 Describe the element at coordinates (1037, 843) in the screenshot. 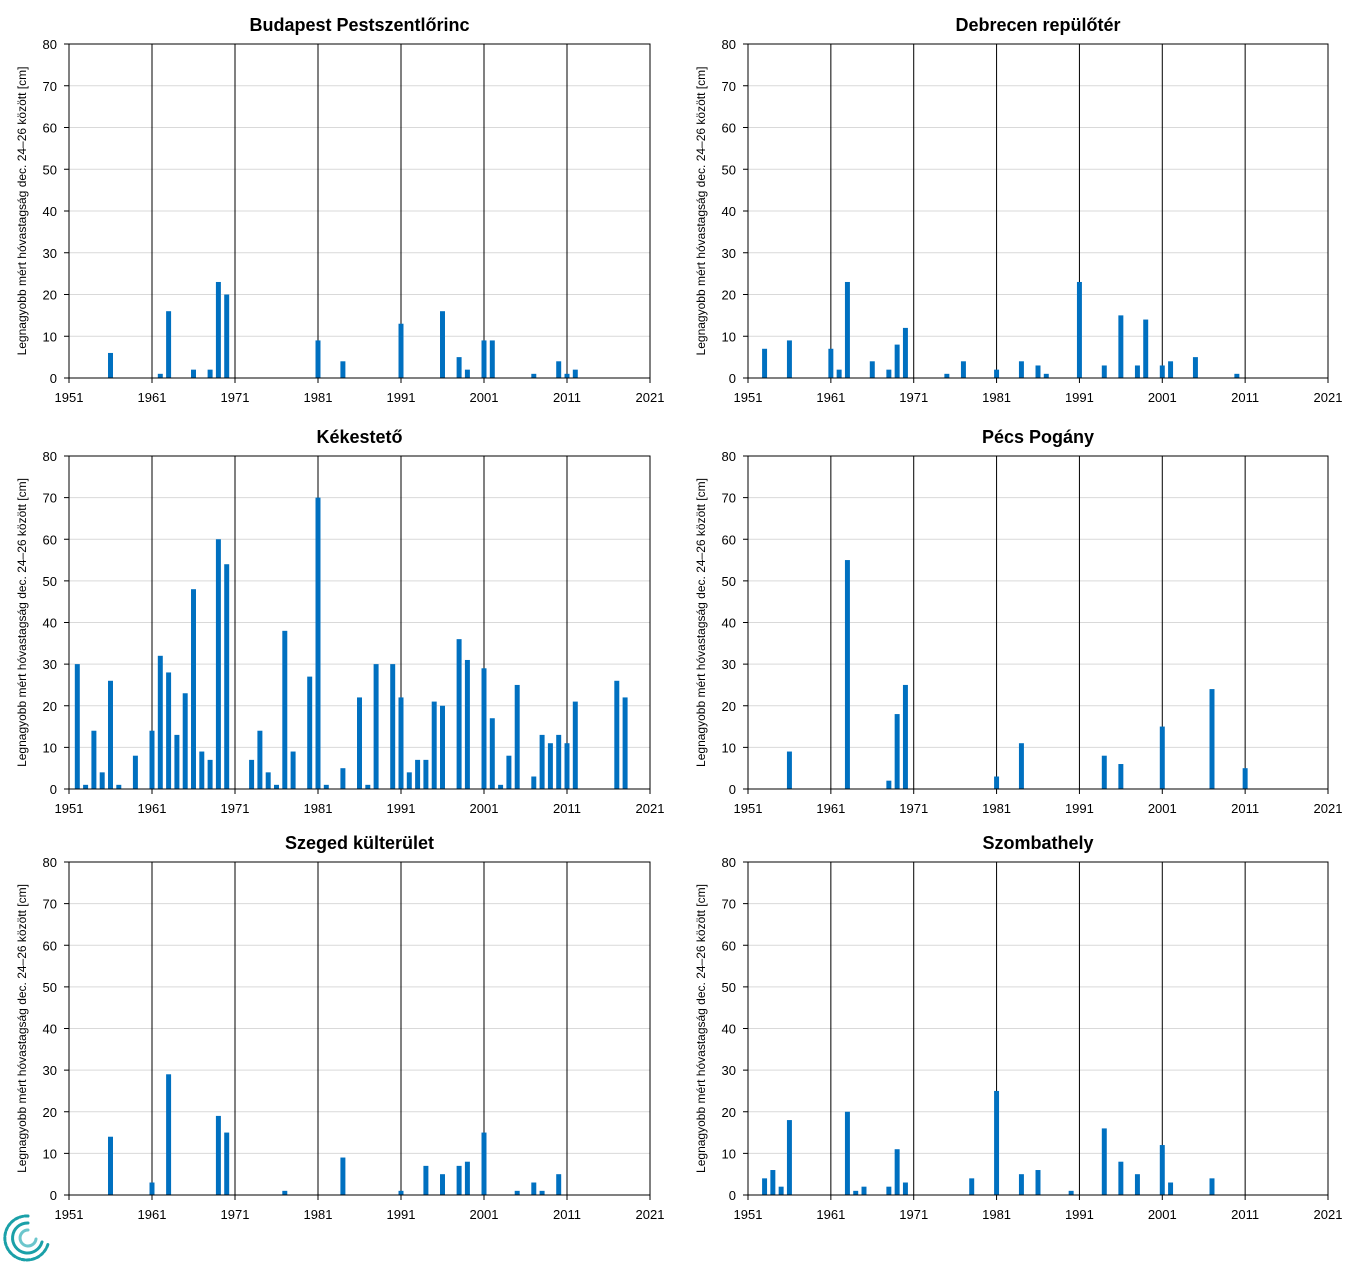

I see `chart-title: Szombathely` at that location.